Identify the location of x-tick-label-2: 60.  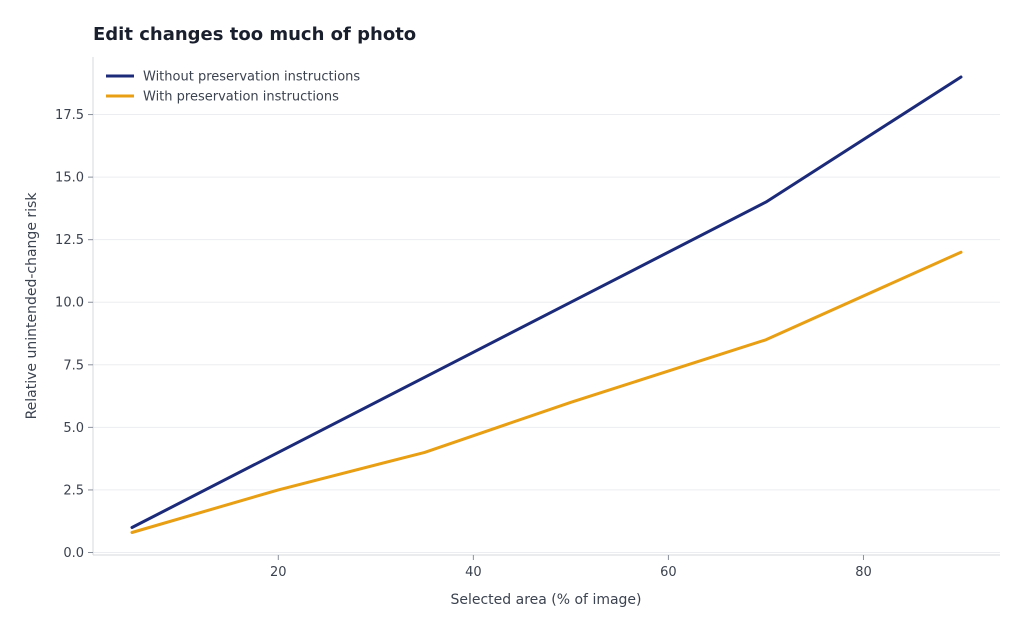
(668, 572).